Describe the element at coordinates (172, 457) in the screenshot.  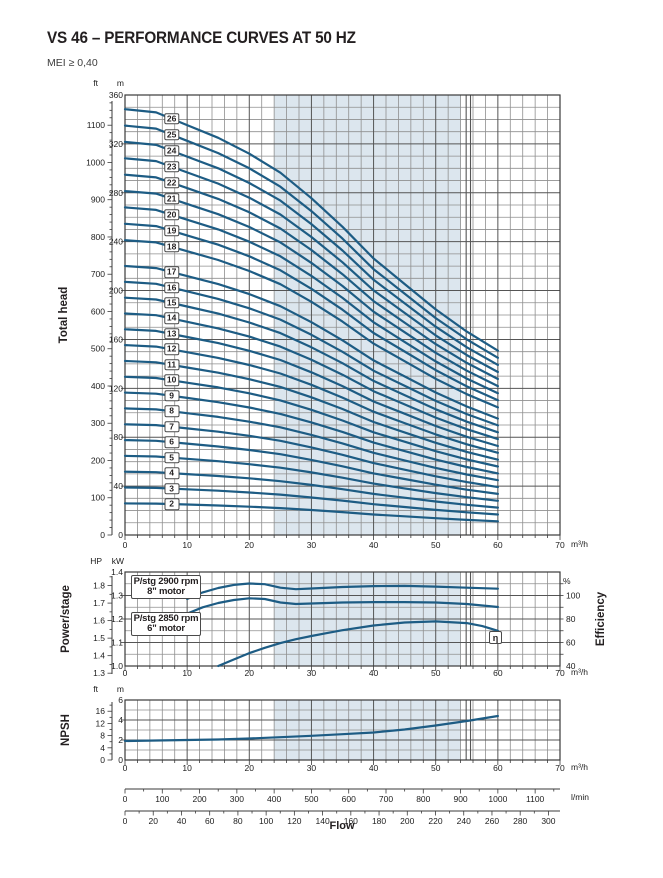
I see `stage-label-5: 5` at that location.